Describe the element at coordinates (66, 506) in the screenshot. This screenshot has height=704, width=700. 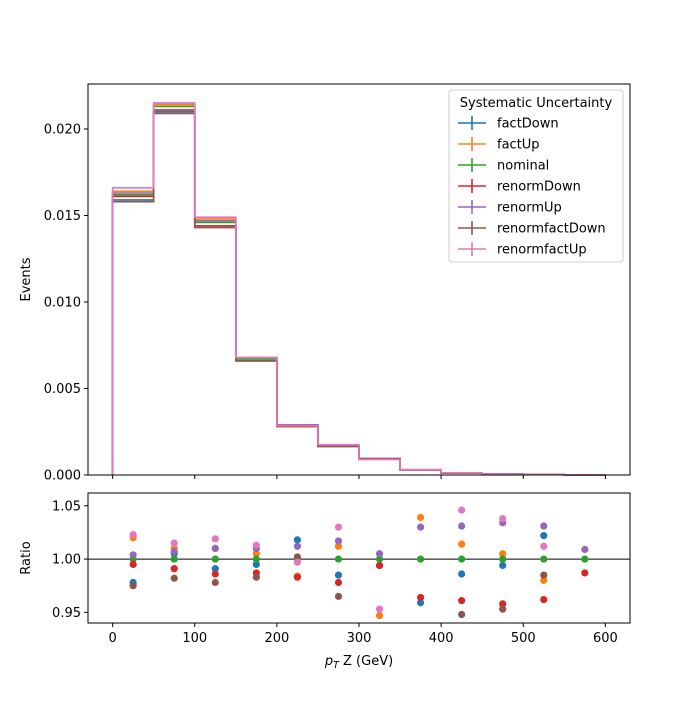
I see `ratio-ytick-label: 1.05` at that location.